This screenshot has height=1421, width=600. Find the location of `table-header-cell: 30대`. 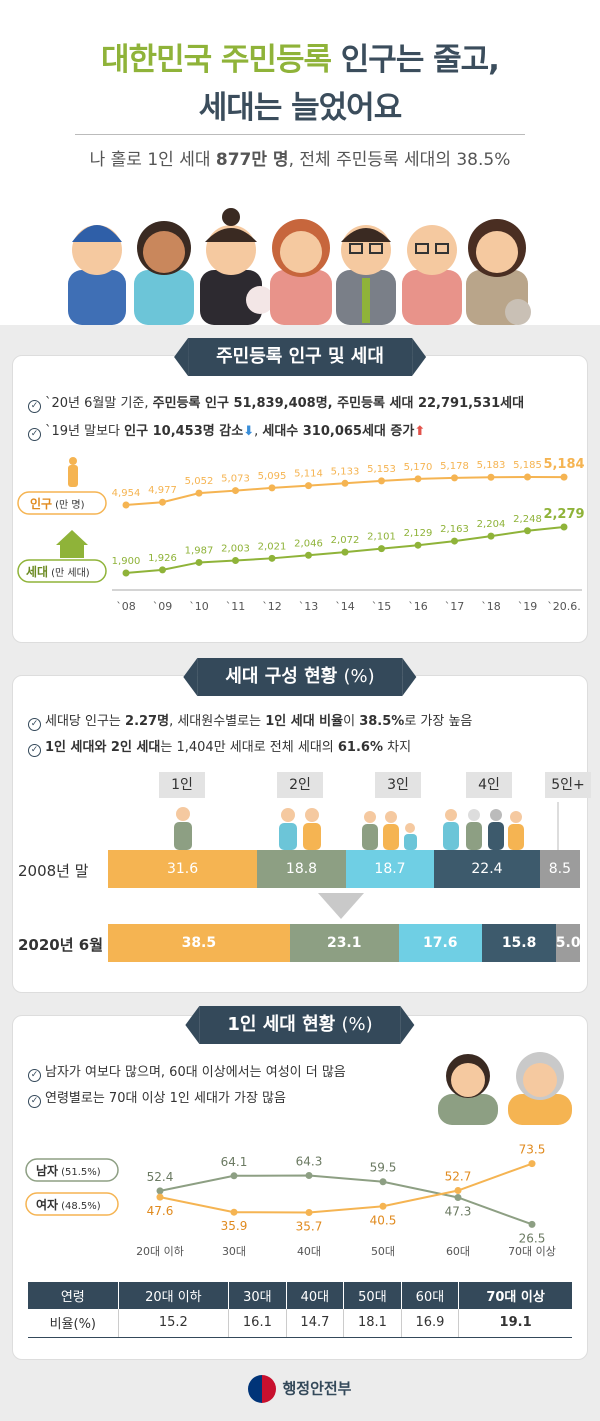

table-header-cell: 30대 is located at coordinates (257, 1295).